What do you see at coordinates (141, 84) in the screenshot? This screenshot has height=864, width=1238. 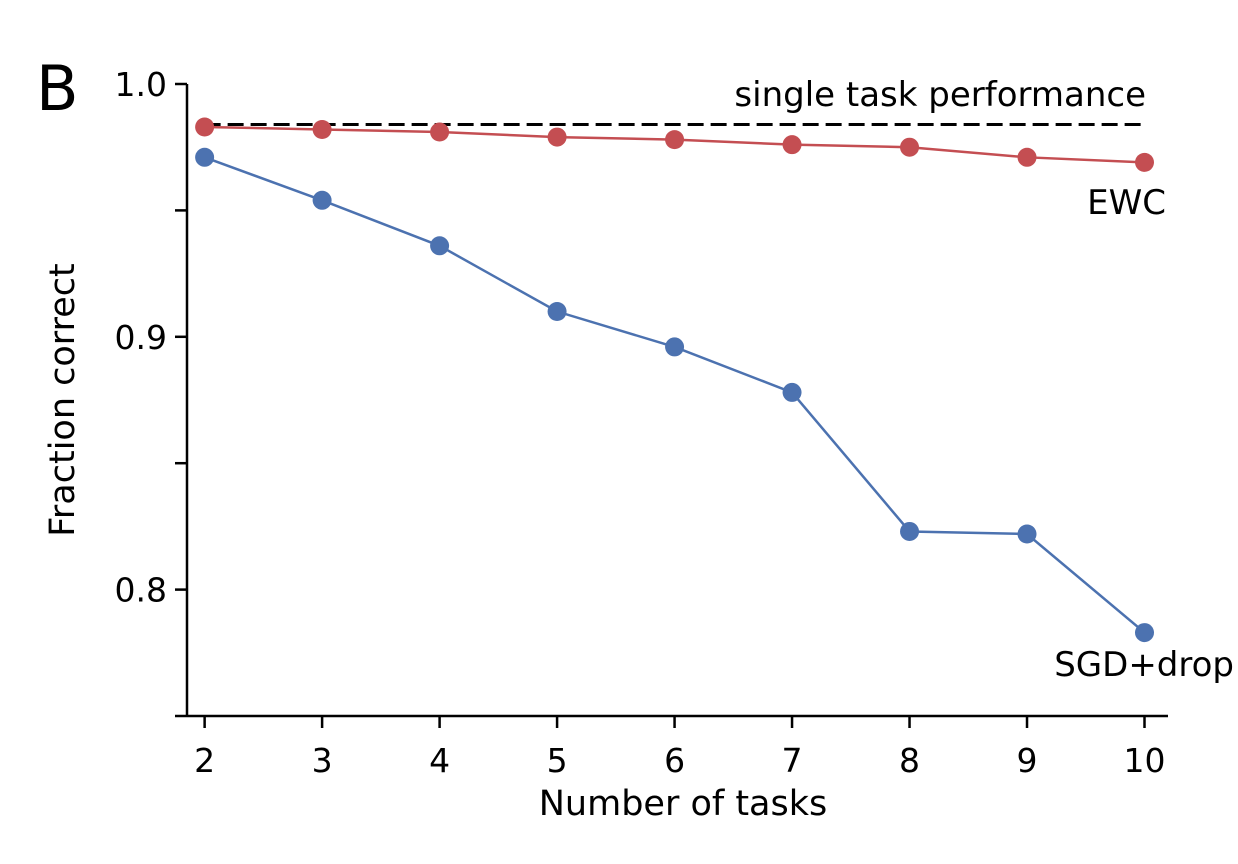 I see `y-tick-label: 1.0` at bounding box center [141, 84].